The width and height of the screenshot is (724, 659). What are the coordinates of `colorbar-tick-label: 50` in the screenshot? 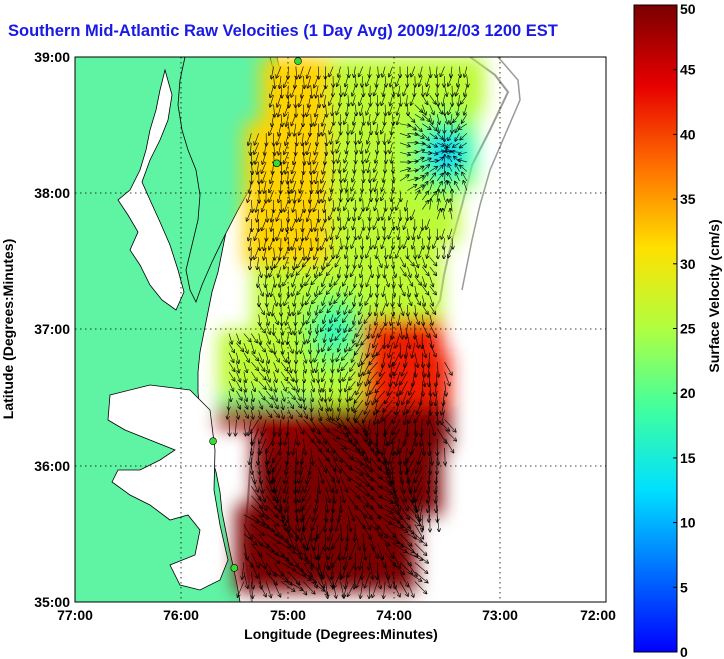 It's located at (688, 9).